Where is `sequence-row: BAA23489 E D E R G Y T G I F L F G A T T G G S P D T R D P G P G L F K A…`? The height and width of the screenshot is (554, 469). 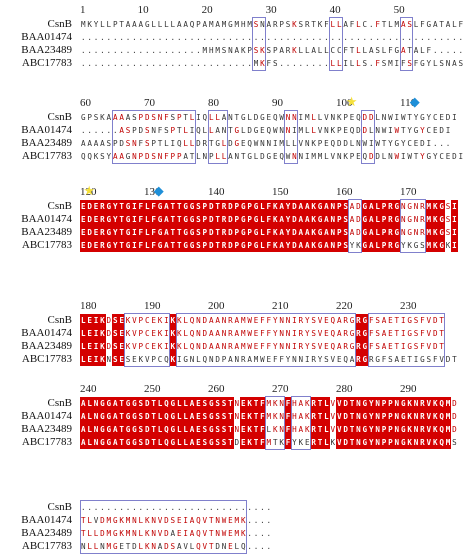
sequence-row: BAA23489 E D E R G Y T G I F L F G A T T G G S P D T R D P G P G L F K A… is located at coordinates (234, 232).